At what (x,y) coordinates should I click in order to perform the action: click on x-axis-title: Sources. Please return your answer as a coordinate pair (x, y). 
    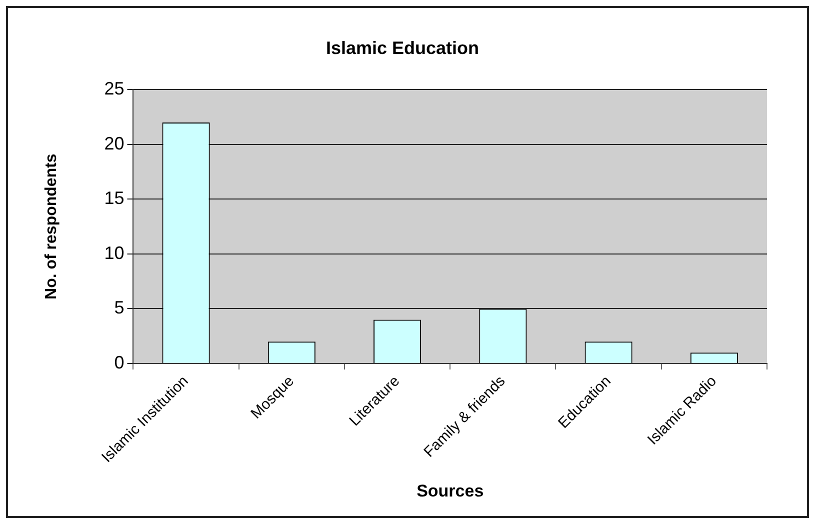
    Looking at the image, I should click on (450, 490).